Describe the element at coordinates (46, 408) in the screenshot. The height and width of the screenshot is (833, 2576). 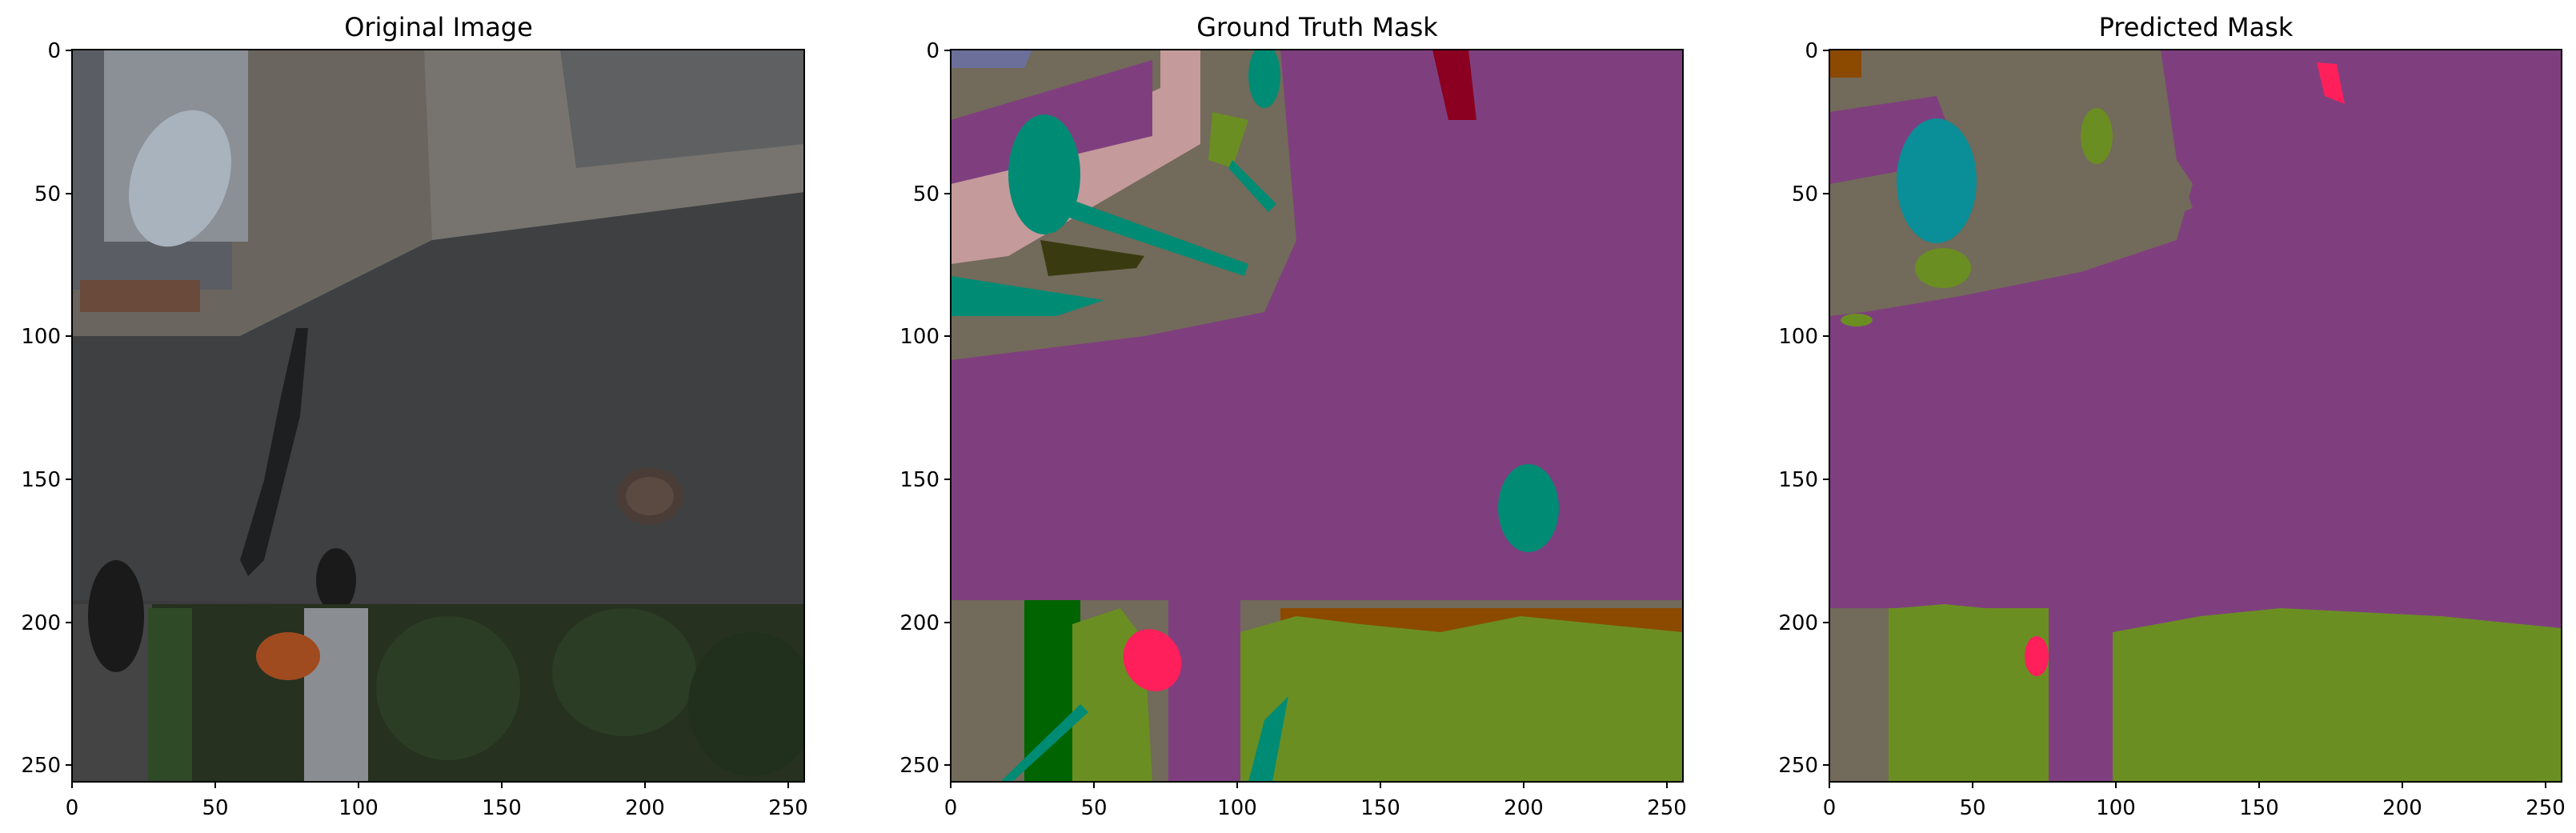
I see `y-ticks-original: 0 50 100 150 200 250` at that location.